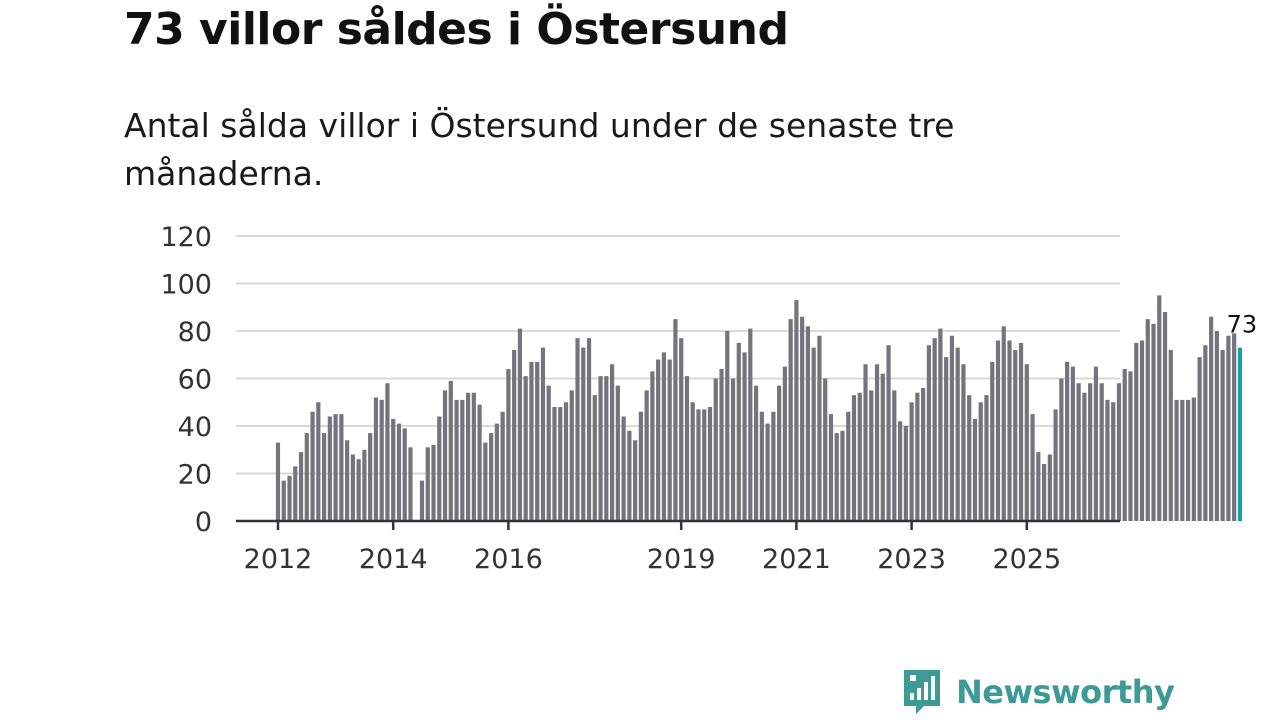 The height and width of the screenshot is (720, 1280). I want to click on x-tick-label: 2016, so click(508, 559).